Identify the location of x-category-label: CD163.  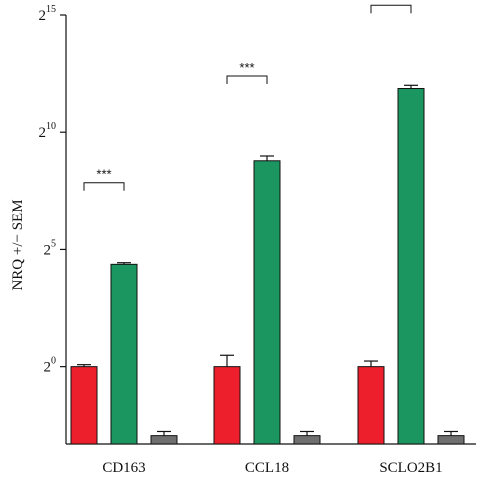
(123, 468).